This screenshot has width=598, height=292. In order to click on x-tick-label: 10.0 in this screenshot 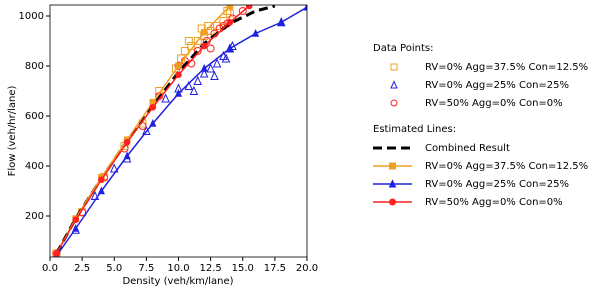, I will do `click(178, 268)`.